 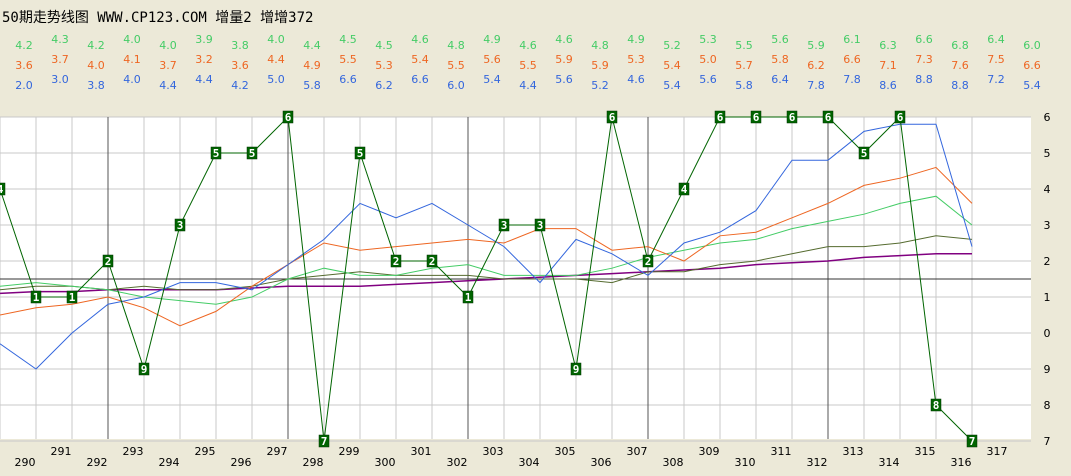 What do you see at coordinates (157, 18) in the screenshot?
I see `chart-title: 50期走势线图 WWW.CP123.COM 增量2 增增372` at bounding box center [157, 18].